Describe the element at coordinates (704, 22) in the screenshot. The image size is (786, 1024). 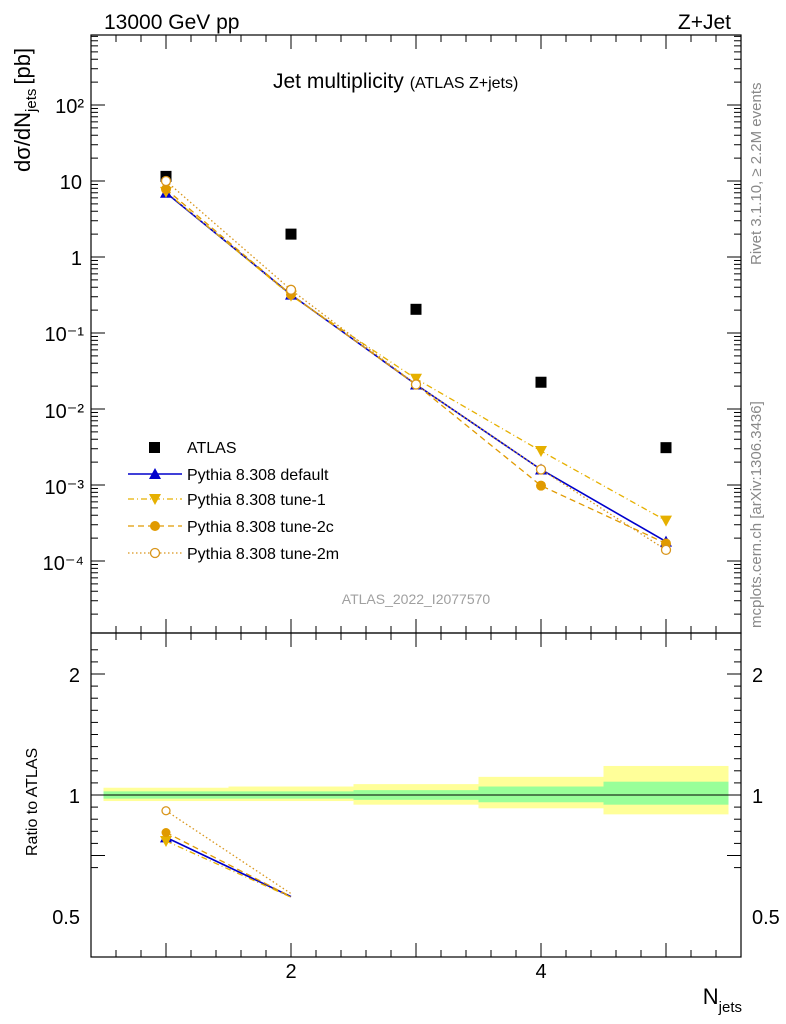
I see `header-right: Z+Jet` at that location.